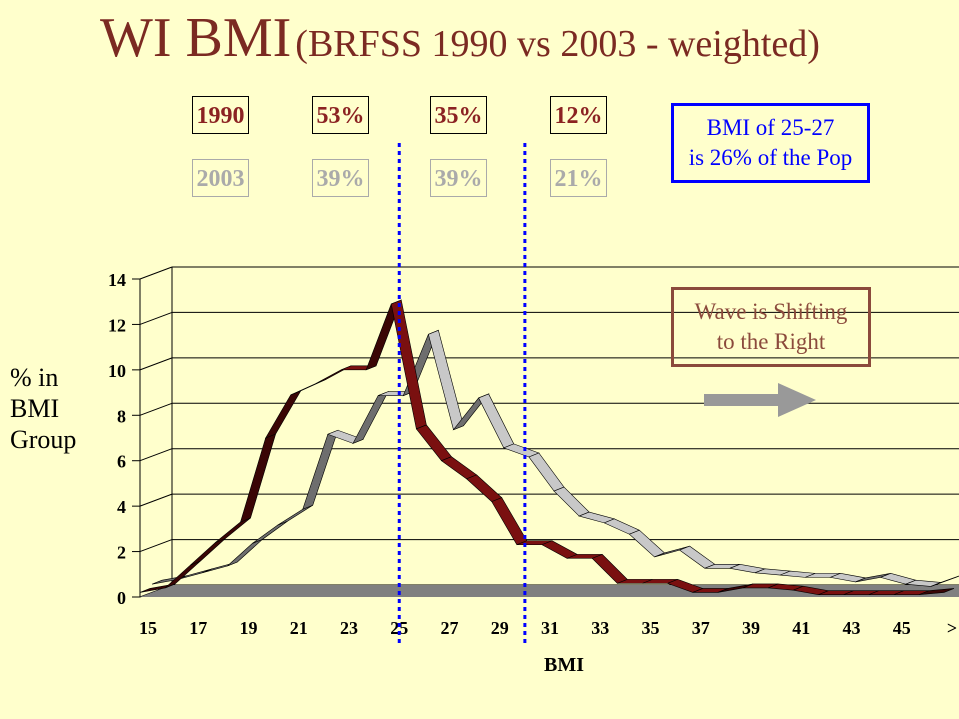  Describe the element at coordinates (557, 44) in the screenshot. I see `title-subtitle: (BRFSS 1990 vs 2003 - weighted)` at that location.